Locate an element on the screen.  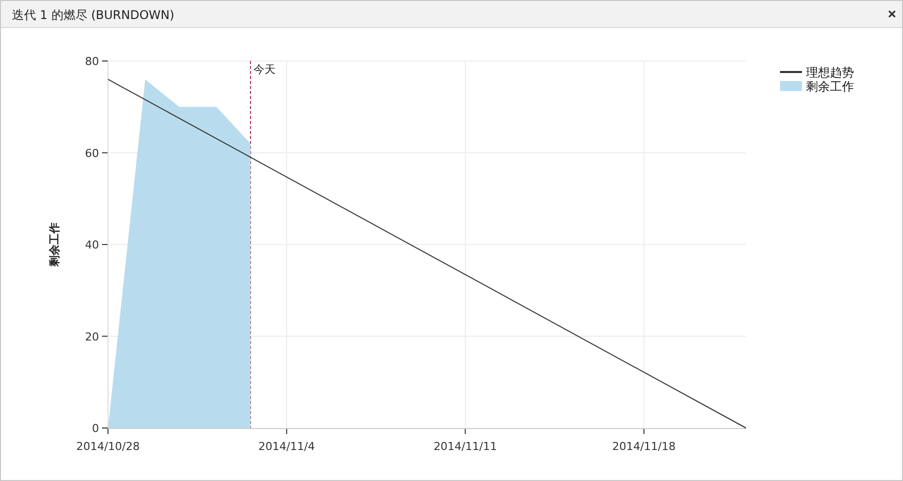
x-tick-label: 2014/10/28 is located at coordinates (108, 446).